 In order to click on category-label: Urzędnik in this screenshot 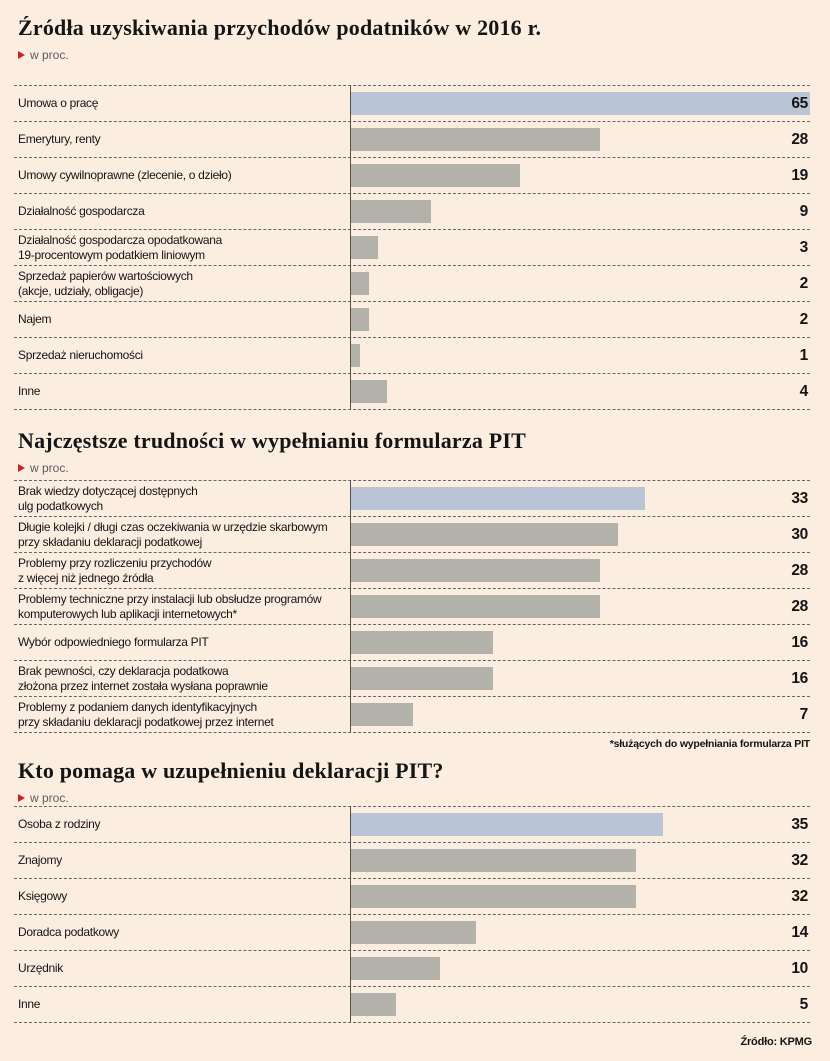, I will do `click(40, 968)`.